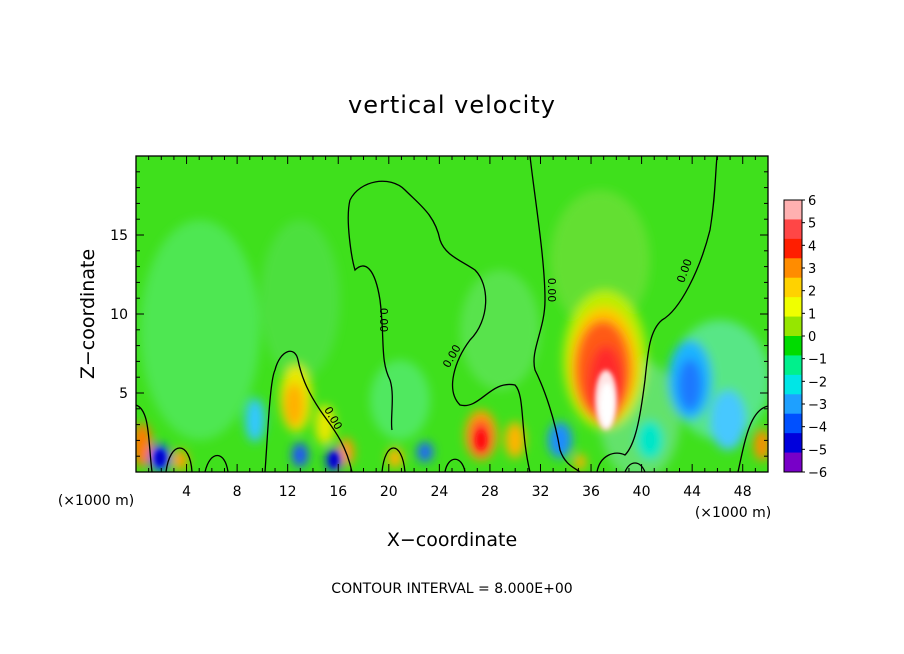 This screenshot has width=904, height=654. Describe the element at coordinates (288, 492) in the screenshot. I see `x-tick-label: 12` at that location.